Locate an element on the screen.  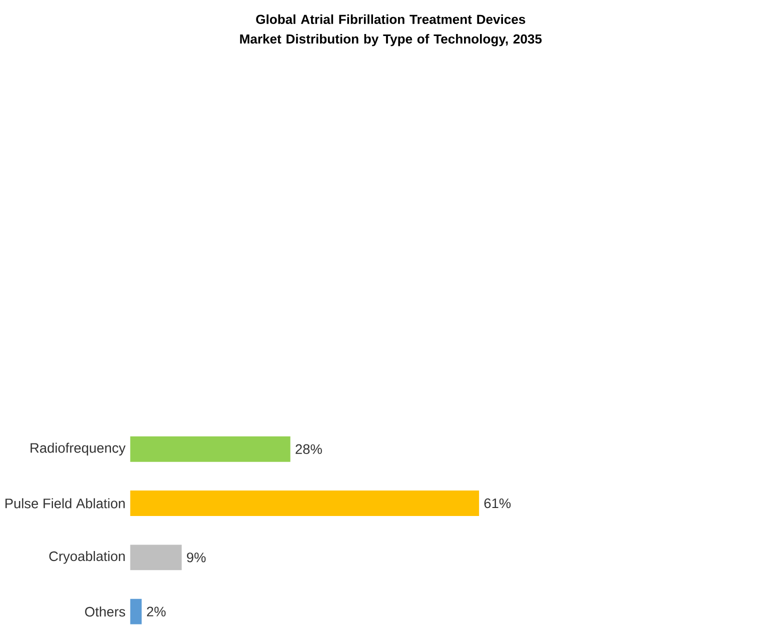
data-label: 2% is located at coordinates (156, 611).